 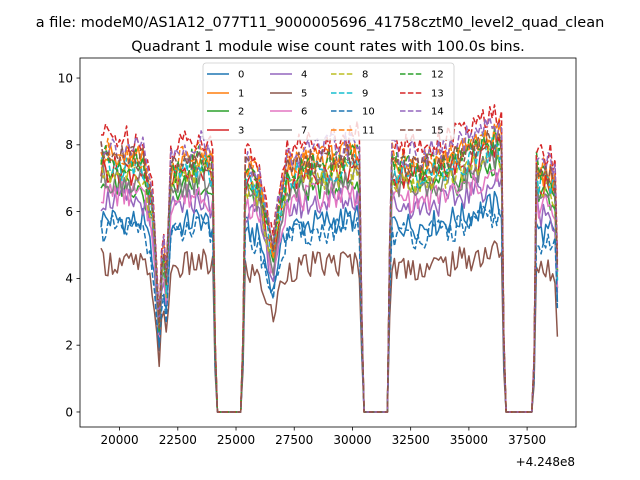 What do you see at coordinates (437, 75) in the screenshot?
I see `legend-label-12: 12` at bounding box center [437, 75].